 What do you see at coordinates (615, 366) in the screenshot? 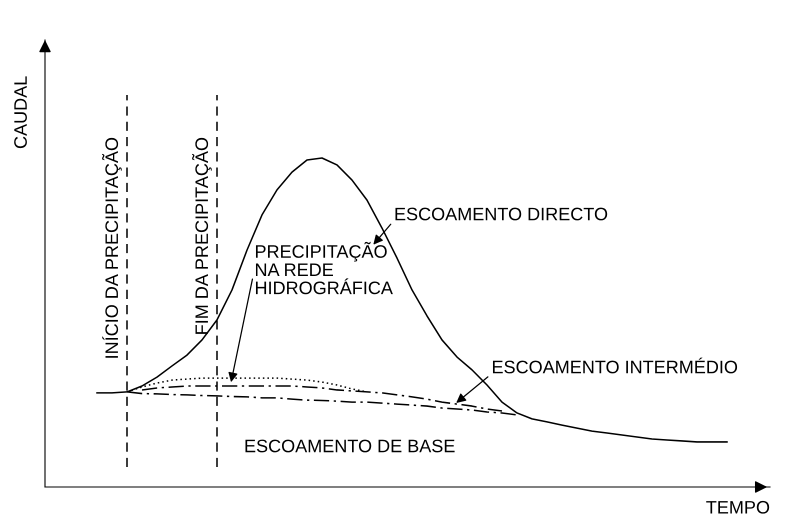
I see `annotation: ESCOAMENTO INTERMÉDIO` at bounding box center [615, 366].